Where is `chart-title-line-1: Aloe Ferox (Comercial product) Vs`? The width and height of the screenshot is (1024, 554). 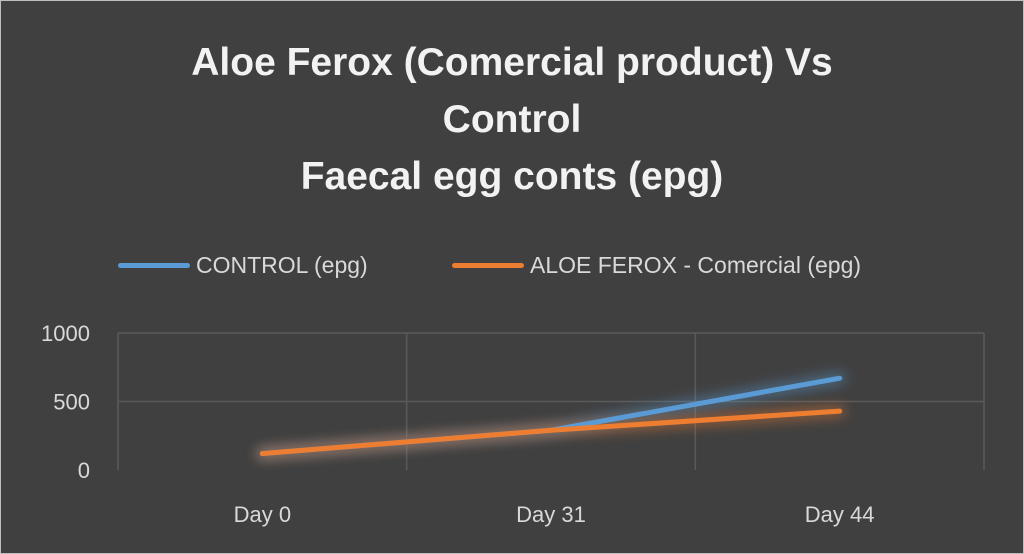
chart-title-line-1: Aloe Ferox (Comercial product) Vs is located at coordinates (512, 62).